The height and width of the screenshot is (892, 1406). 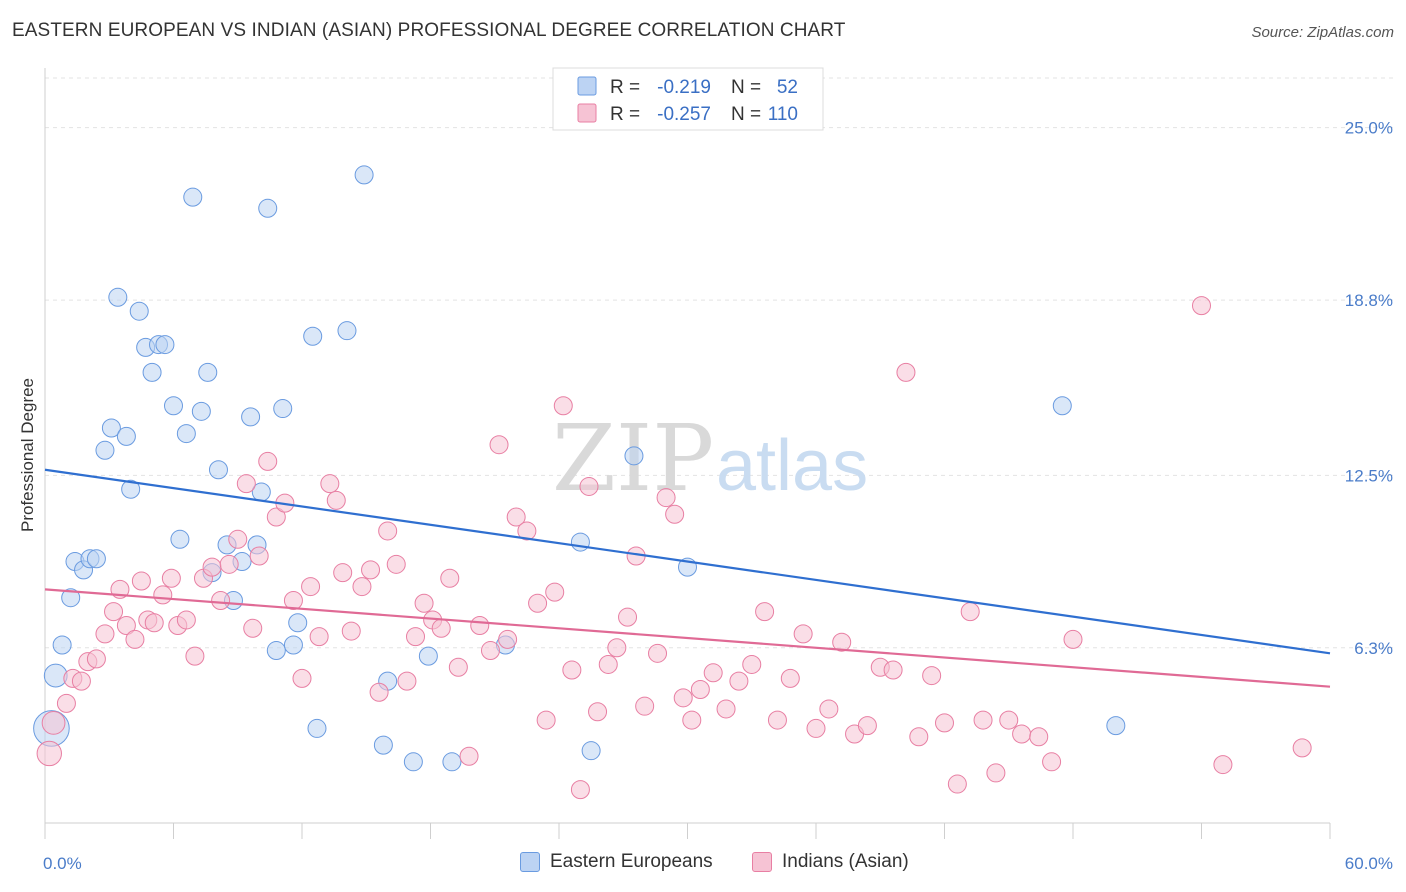 What do you see at coordinates (1369, 300) in the screenshot?
I see `y-tick-label: 18.8%` at bounding box center [1369, 300].